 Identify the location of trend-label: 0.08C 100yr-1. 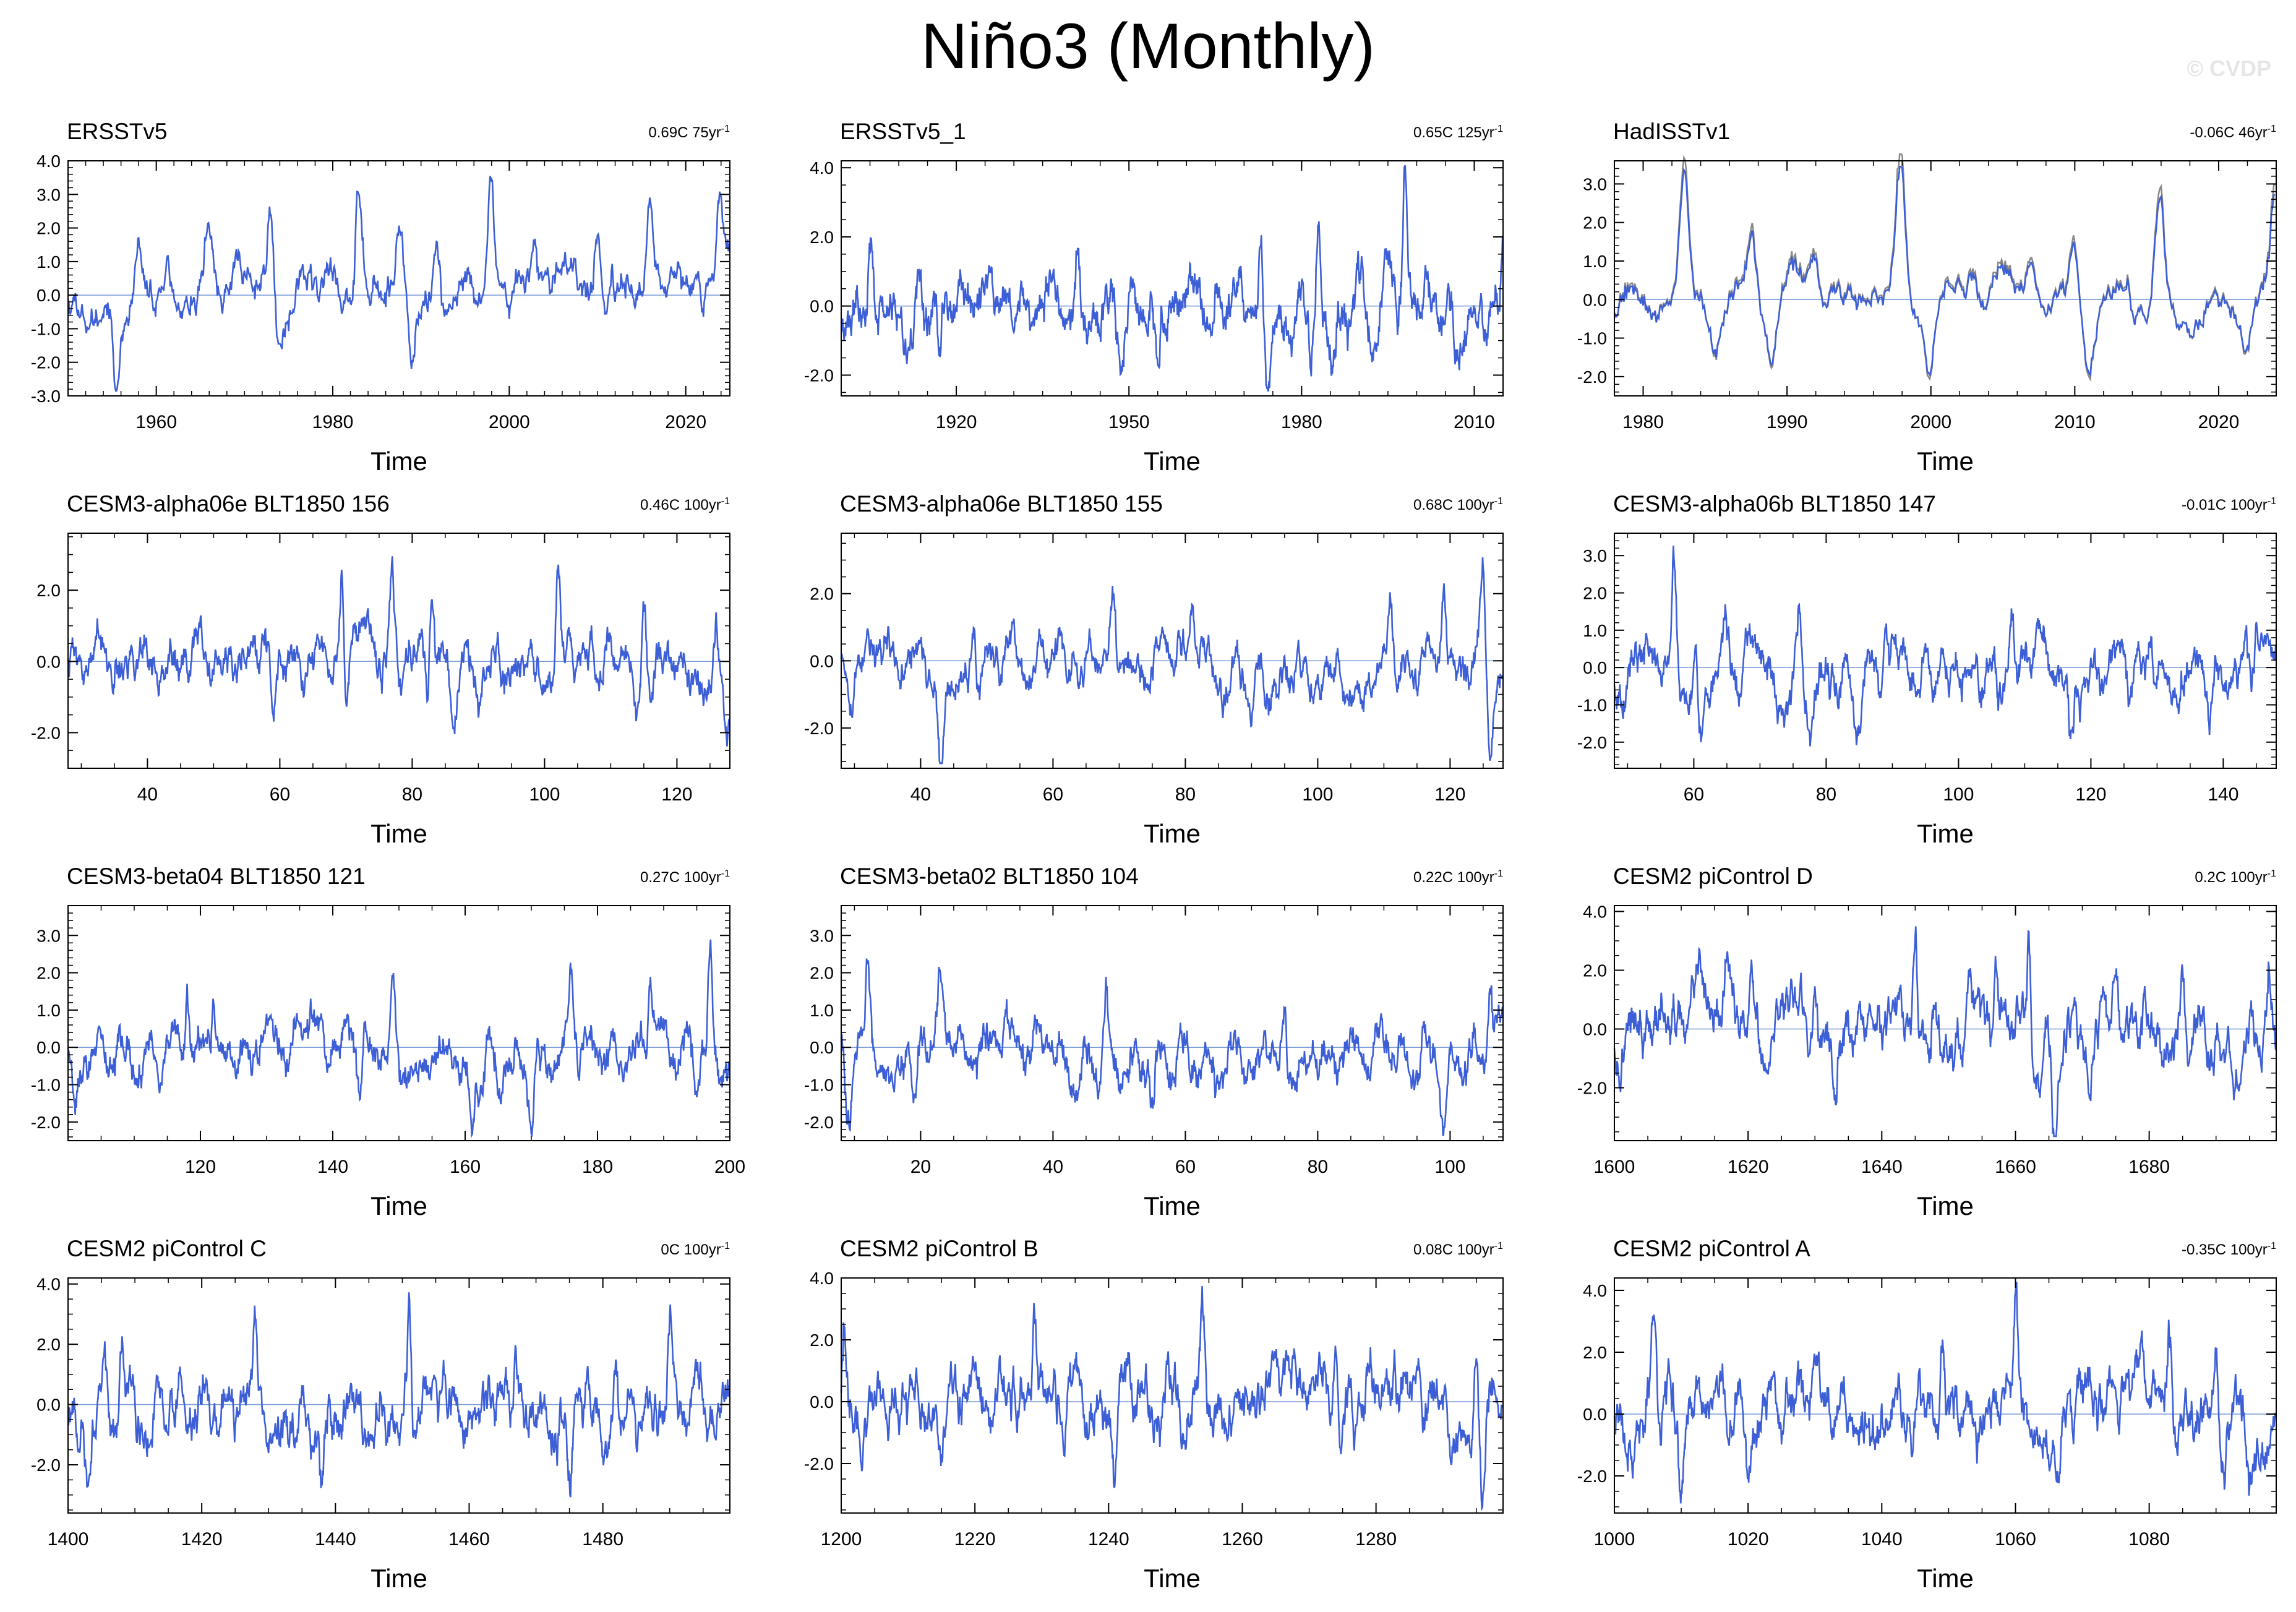
(1458, 1250).